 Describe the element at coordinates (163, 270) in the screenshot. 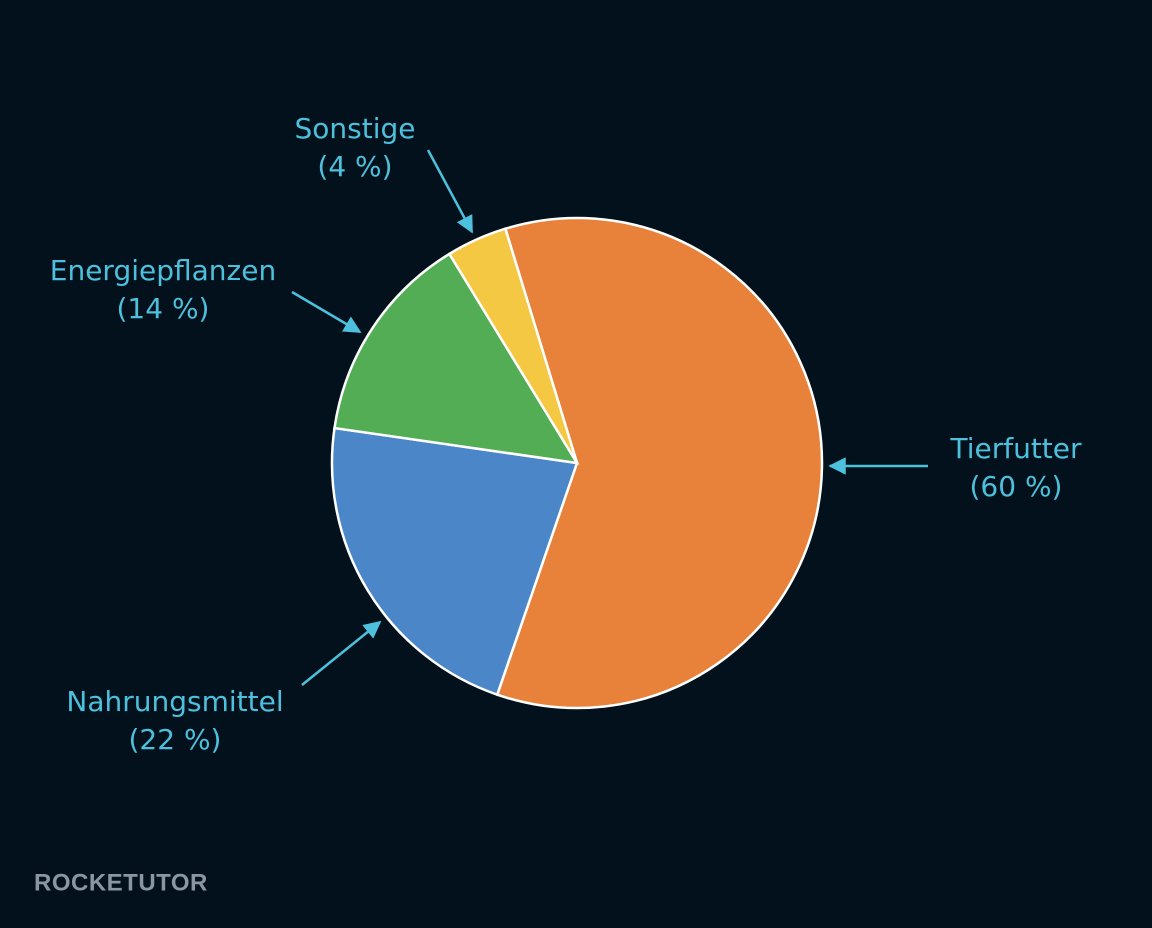

I see `slice-label: Energiepflanzen` at that location.